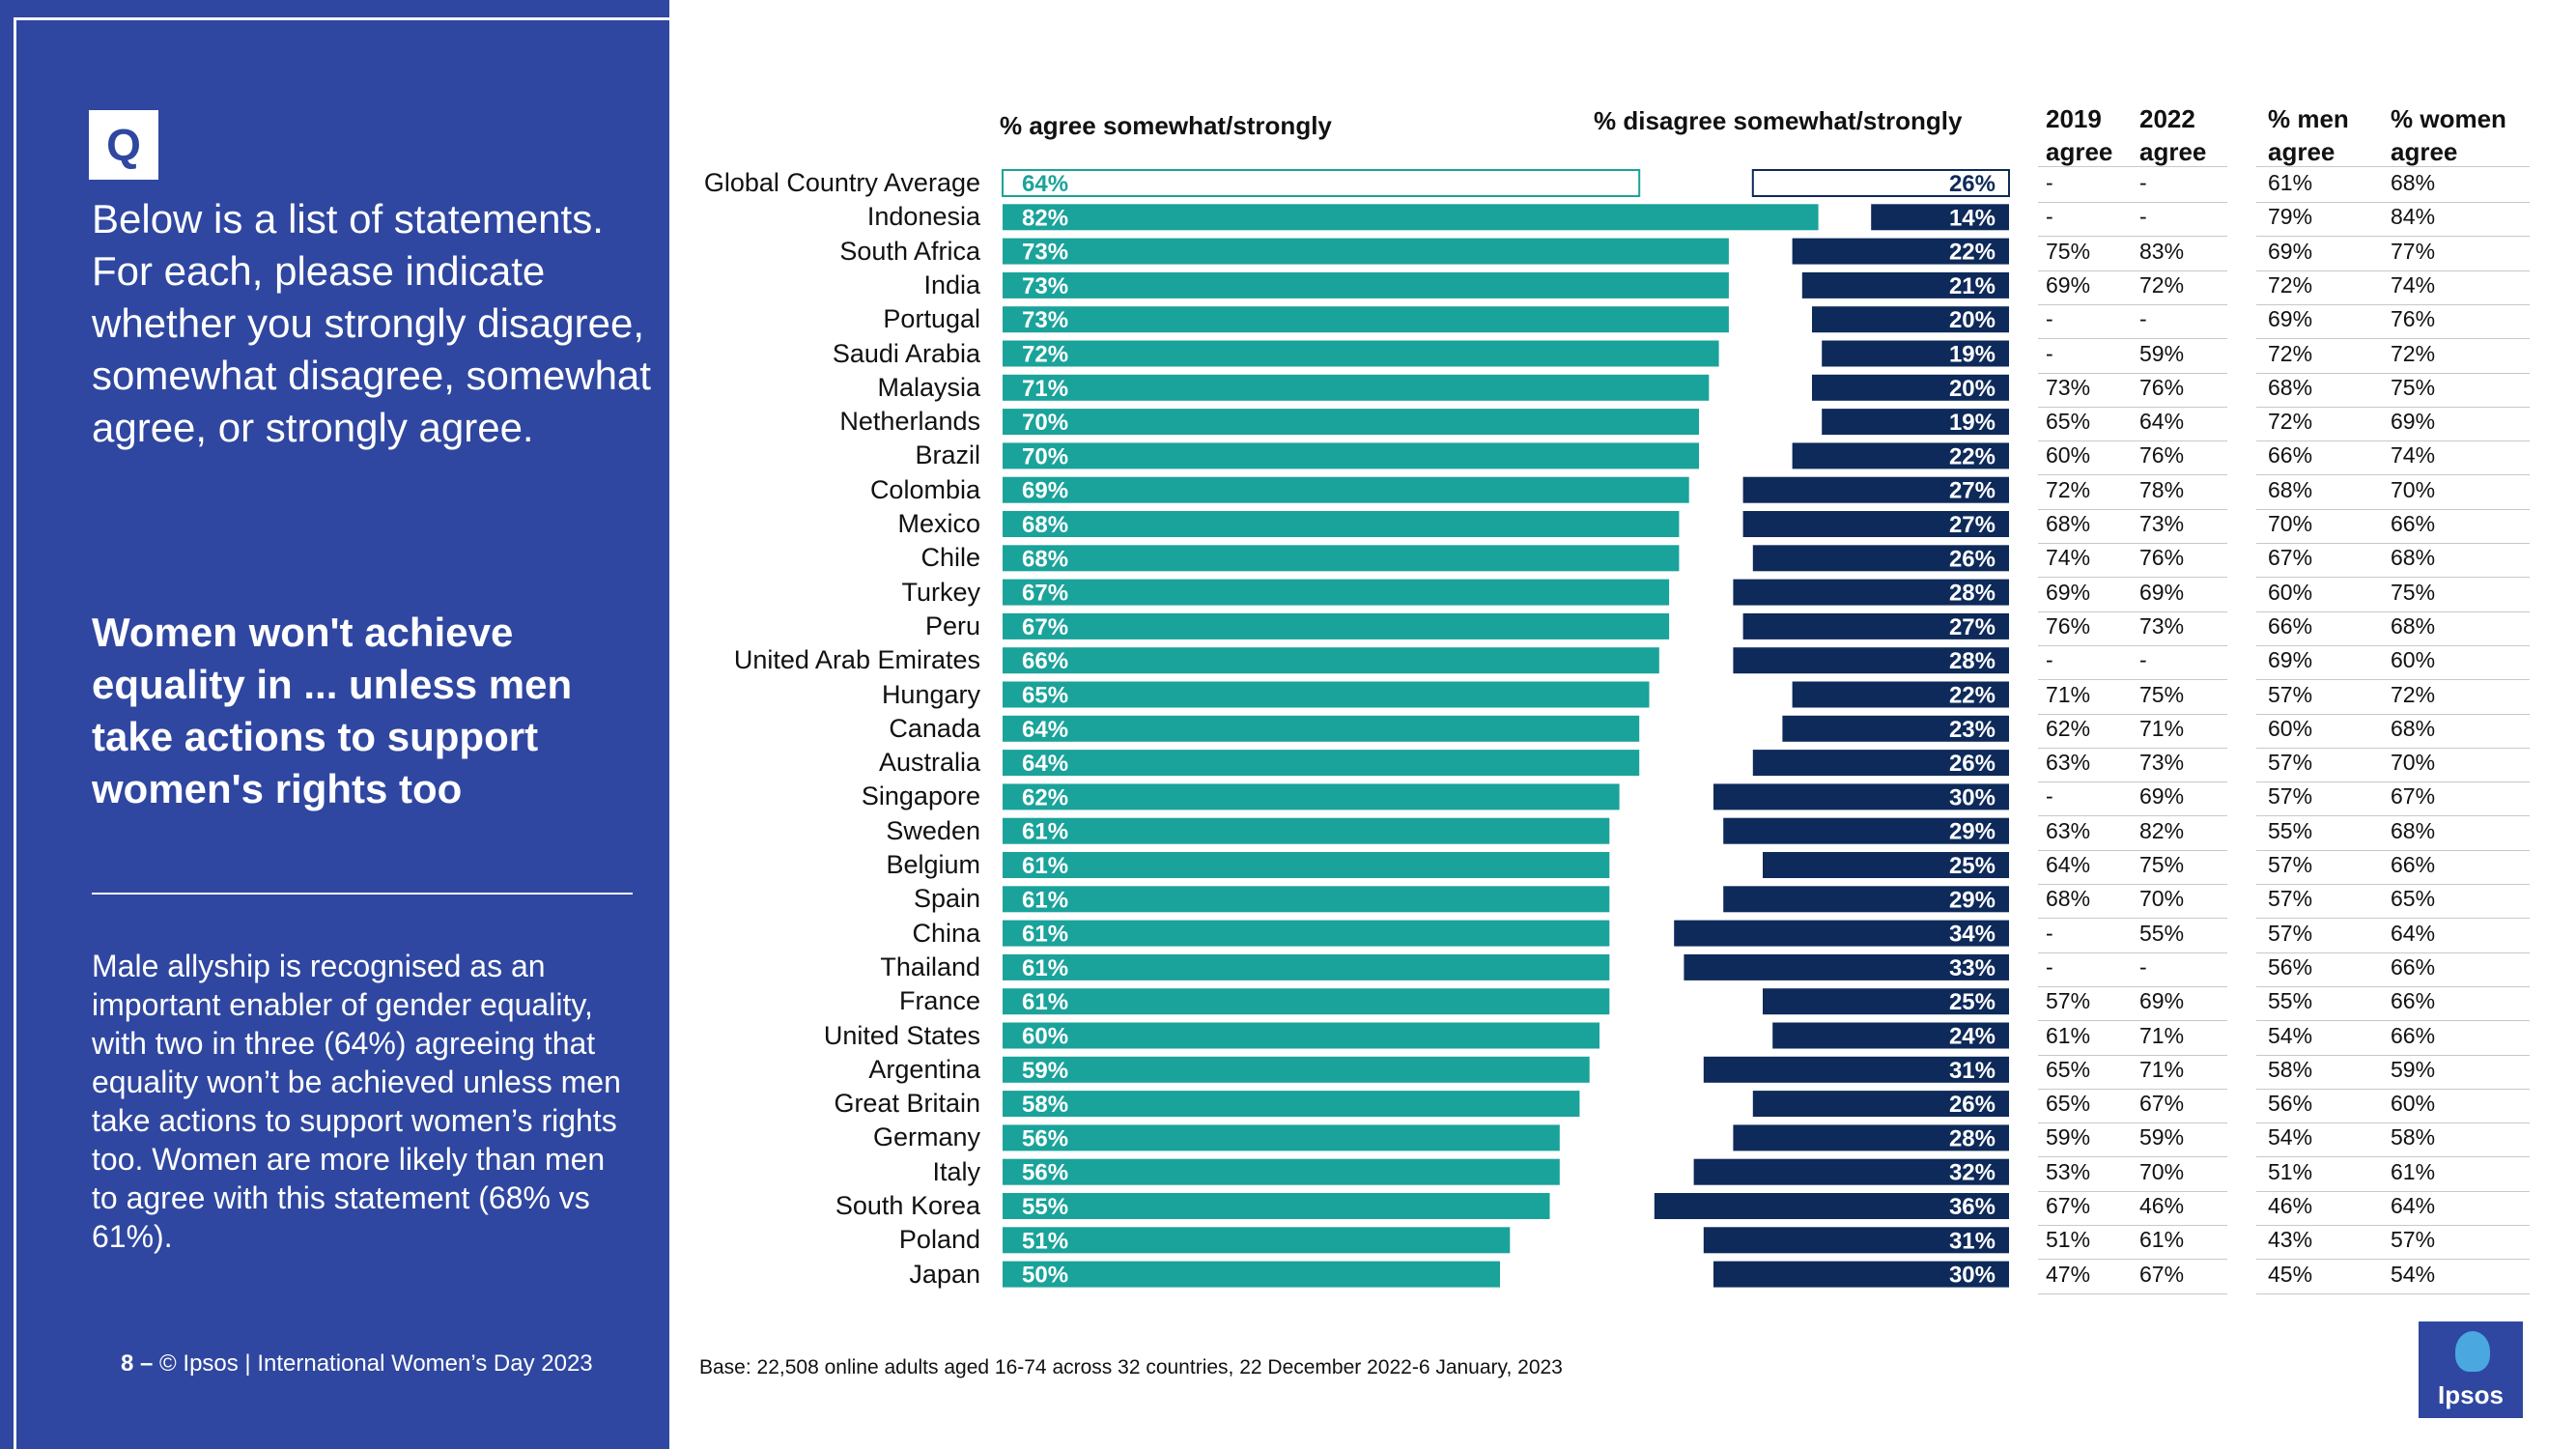 Image resolution: width=2576 pixels, height=1449 pixels. Describe the element at coordinates (1972, 832) in the screenshot. I see `disagree-value-label: 29%` at that location.